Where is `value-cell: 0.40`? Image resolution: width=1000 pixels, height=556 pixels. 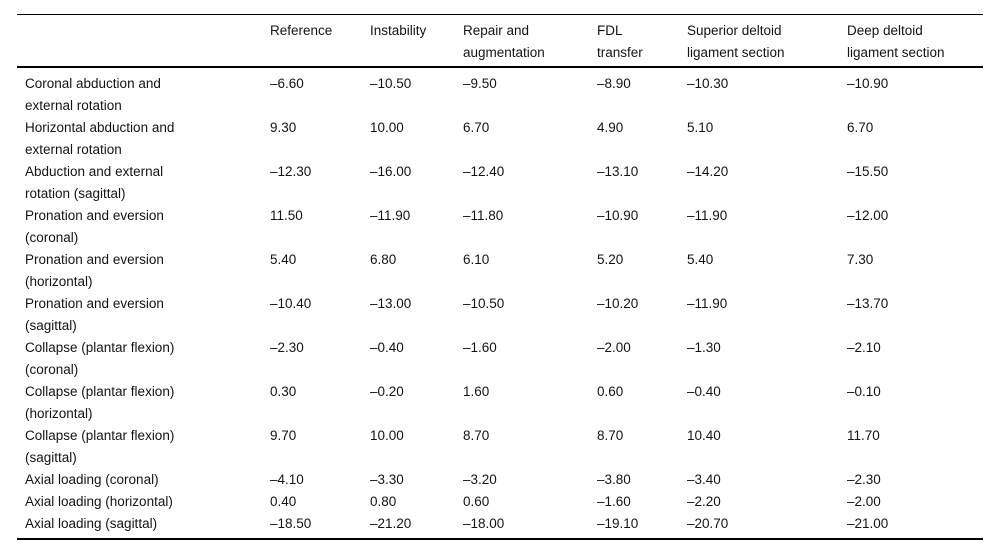 value-cell: 0.40 is located at coordinates (283, 501).